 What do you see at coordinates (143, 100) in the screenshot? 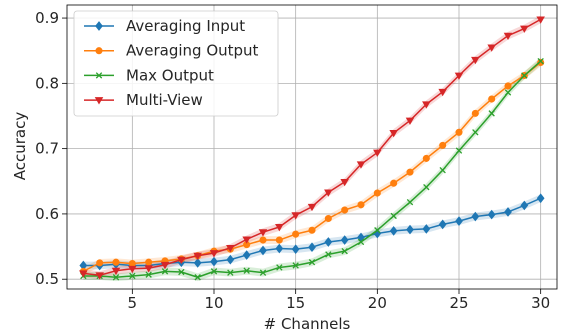
I see `legend-item: Multi-View` at bounding box center [143, 100].